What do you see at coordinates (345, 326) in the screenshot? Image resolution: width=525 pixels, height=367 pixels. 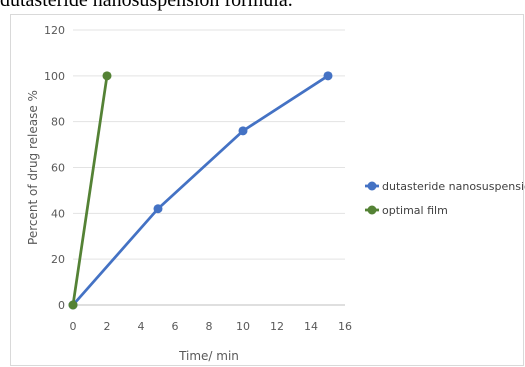 I see `x-tick-label: 16` at bounding box center [345, 326].